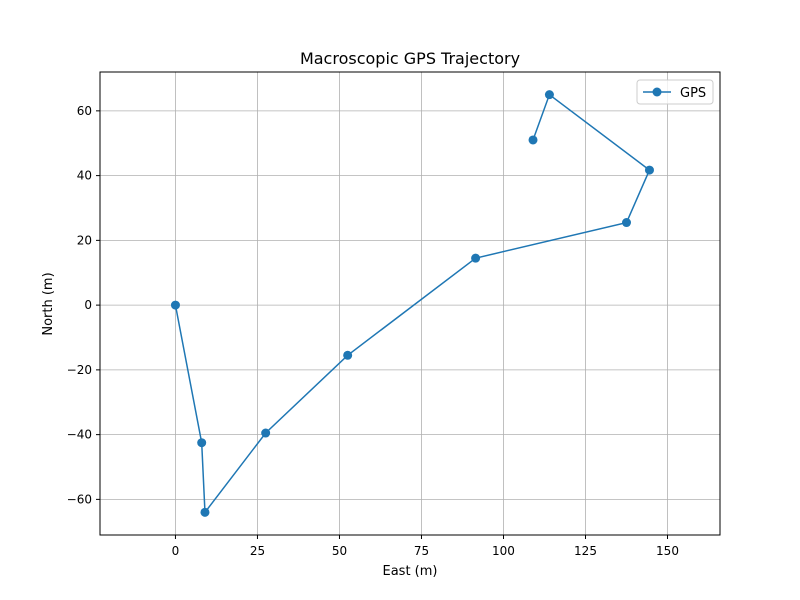 The image size is (800, 600). Describe the element at coordinates (84, 240) in the screenshot. I see `y-tick-label: 20` at that location.